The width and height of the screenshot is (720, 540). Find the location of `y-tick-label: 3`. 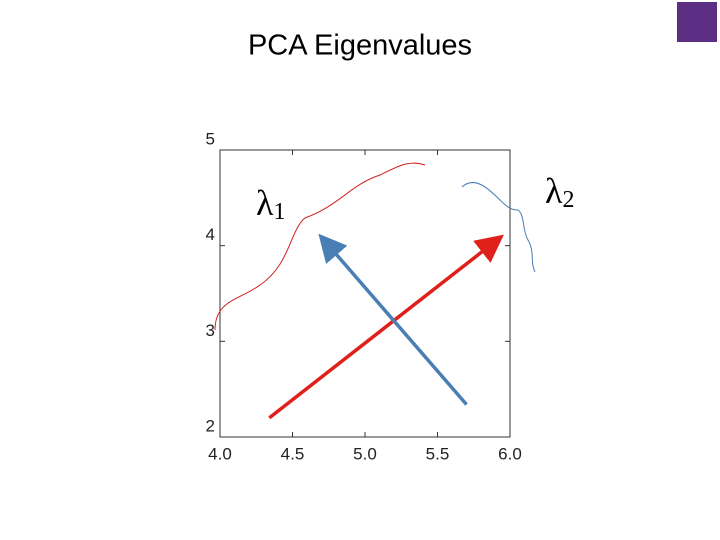

y-tick-label: 3 is located at coordinates (210, 330).